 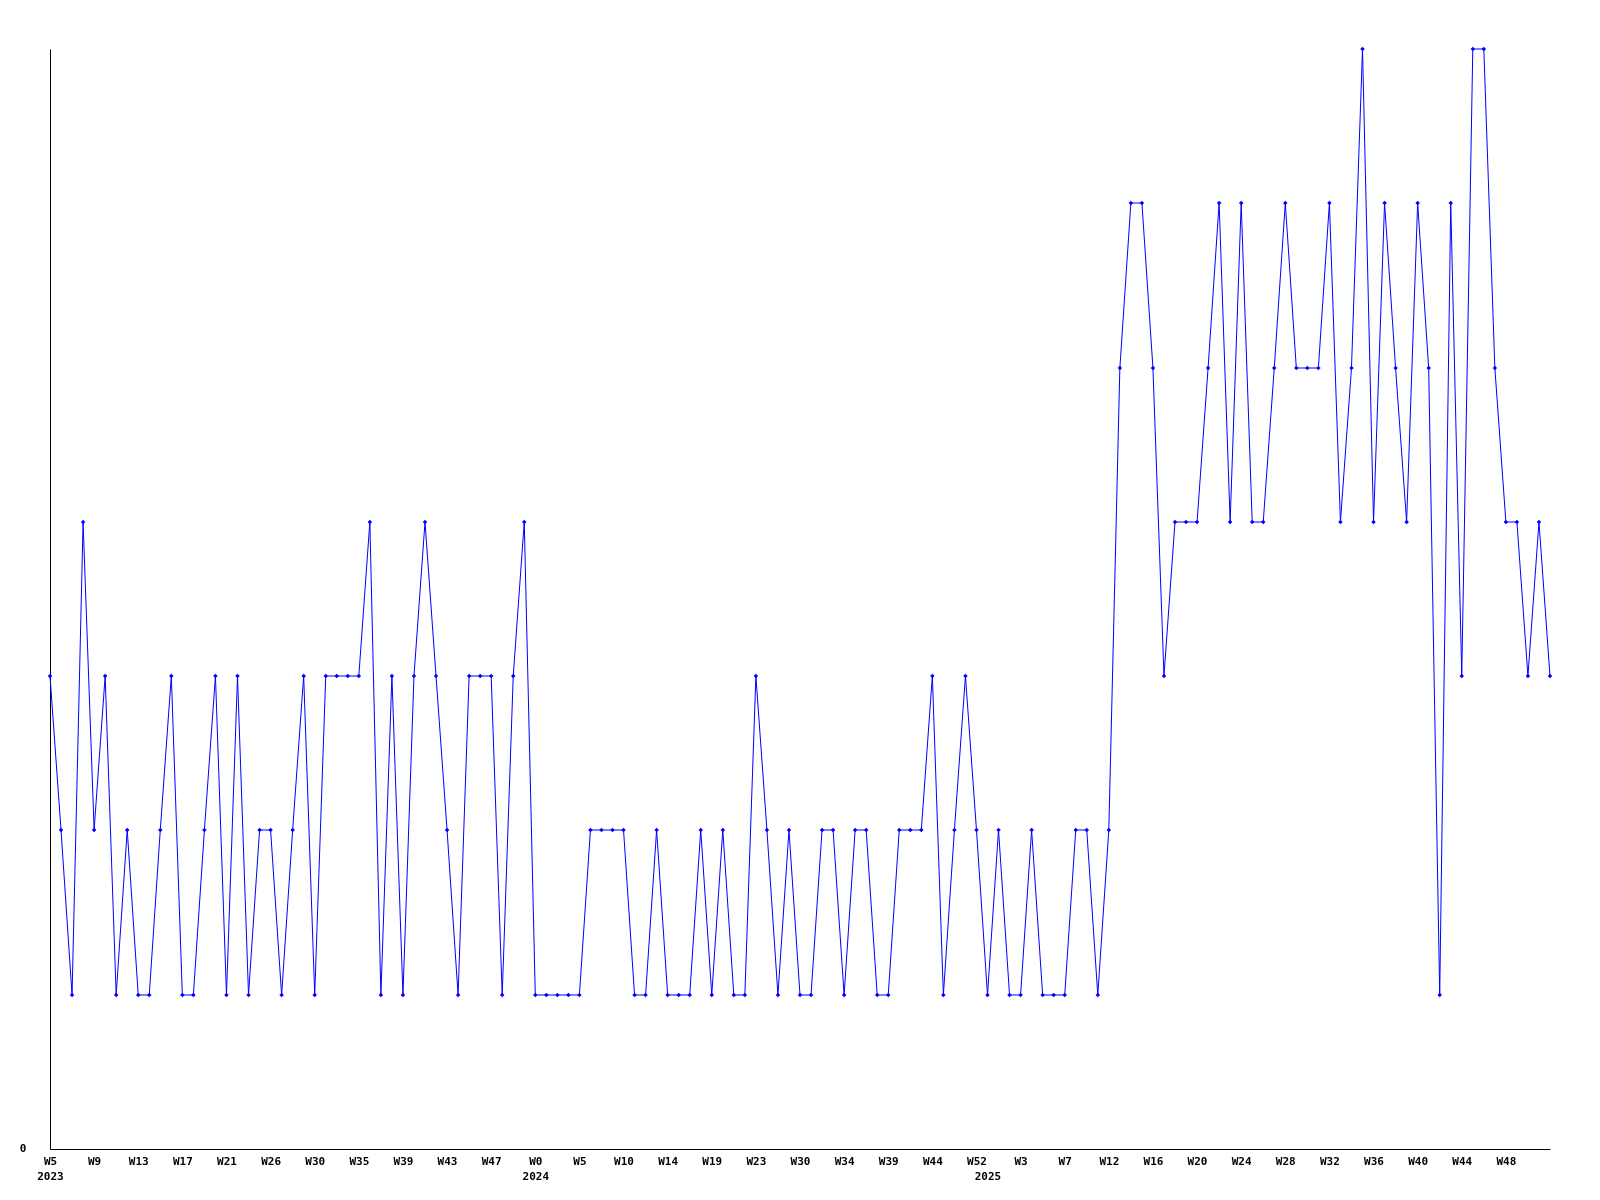 I want to click on x-tick-label: W12, so click(x=1109, y=1161).